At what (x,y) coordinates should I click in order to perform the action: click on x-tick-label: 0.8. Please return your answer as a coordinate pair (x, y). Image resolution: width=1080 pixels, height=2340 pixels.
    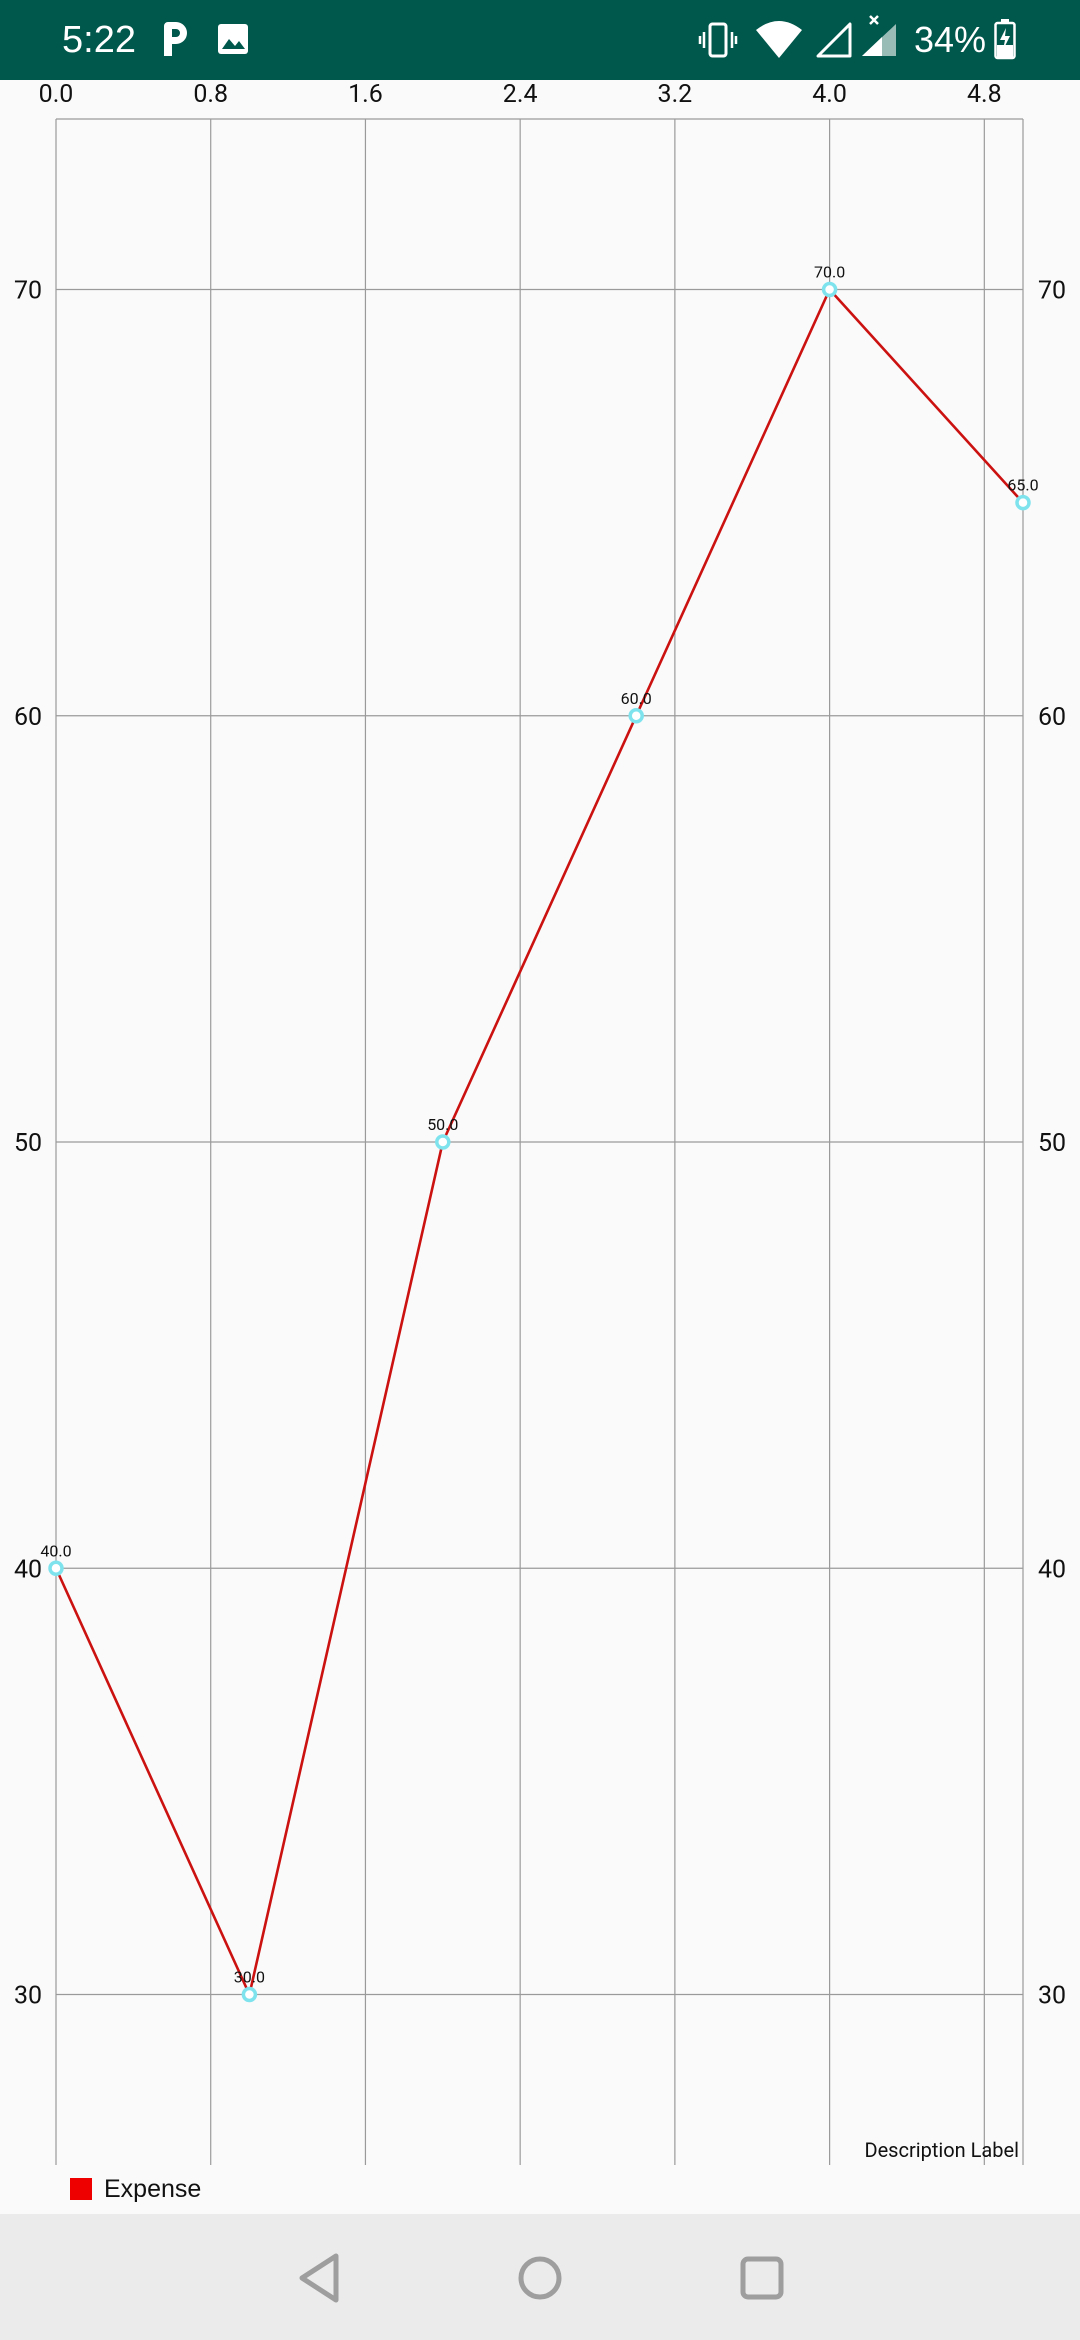
    Looking at the image, I should click on (210, 94).